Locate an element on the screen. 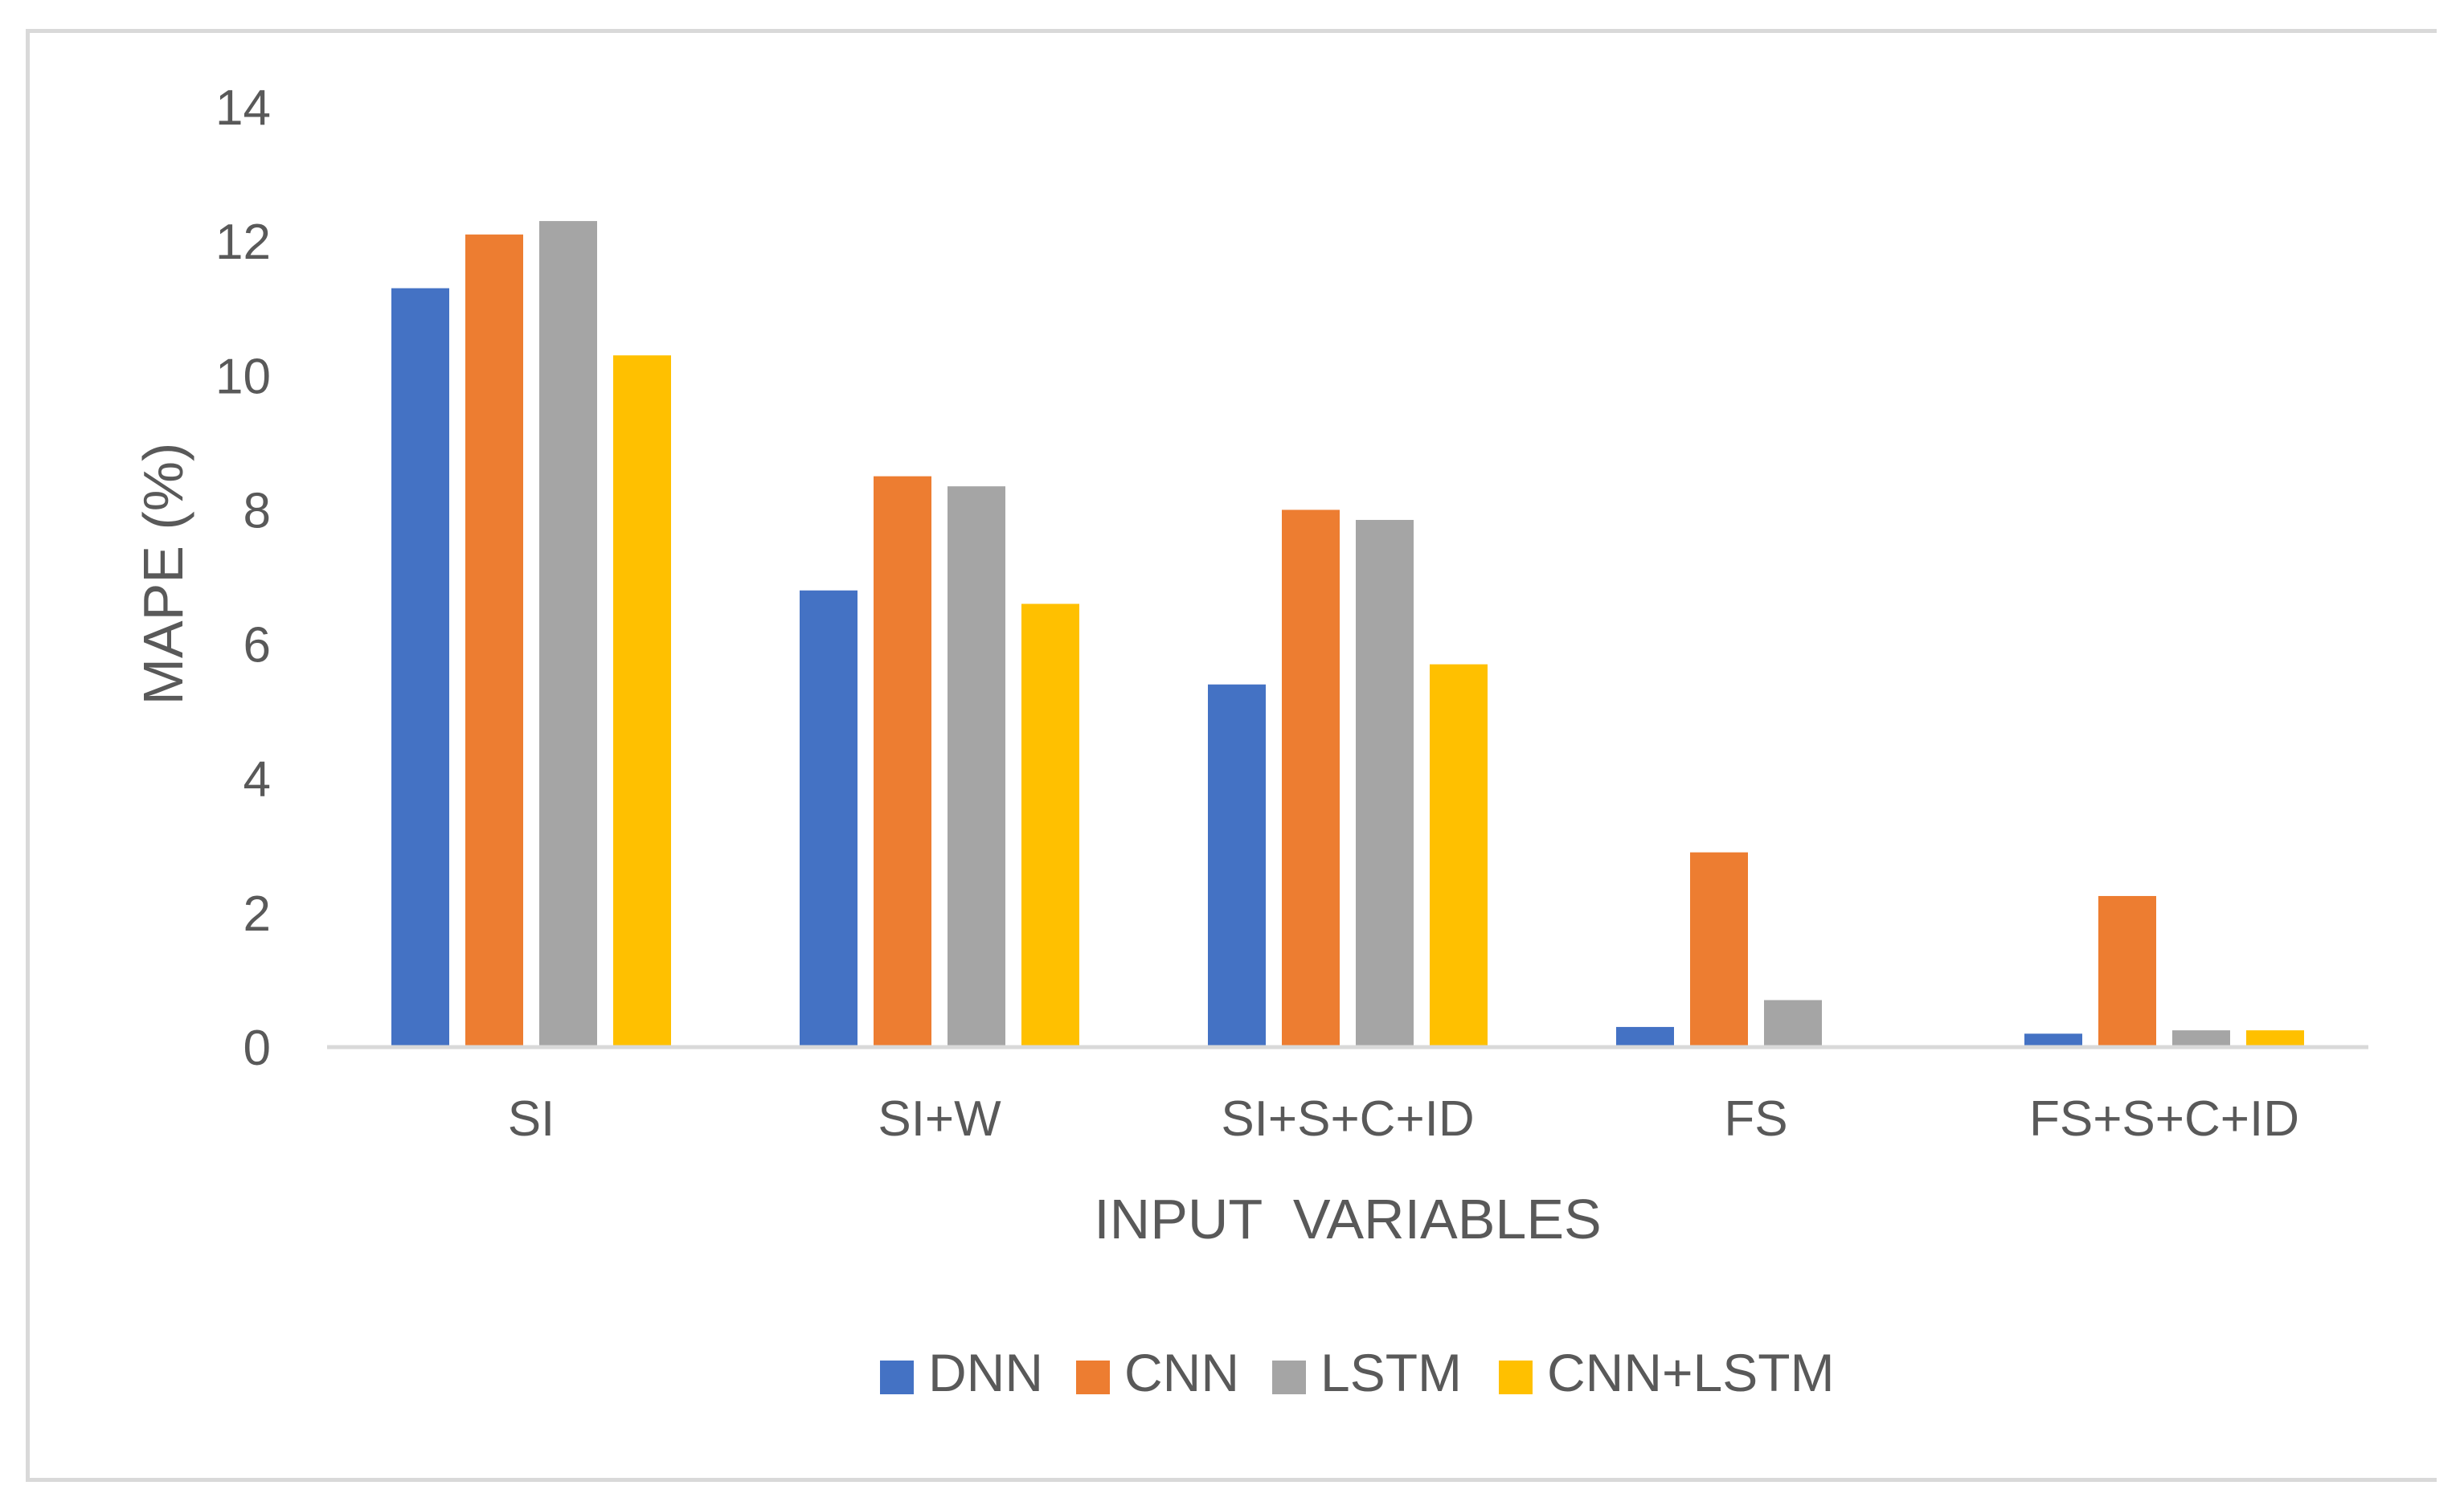 The width and height of the screenshot is (2464, 1510). legend-swatch-cnn-lstm is located at coordinates (1516, 1377).